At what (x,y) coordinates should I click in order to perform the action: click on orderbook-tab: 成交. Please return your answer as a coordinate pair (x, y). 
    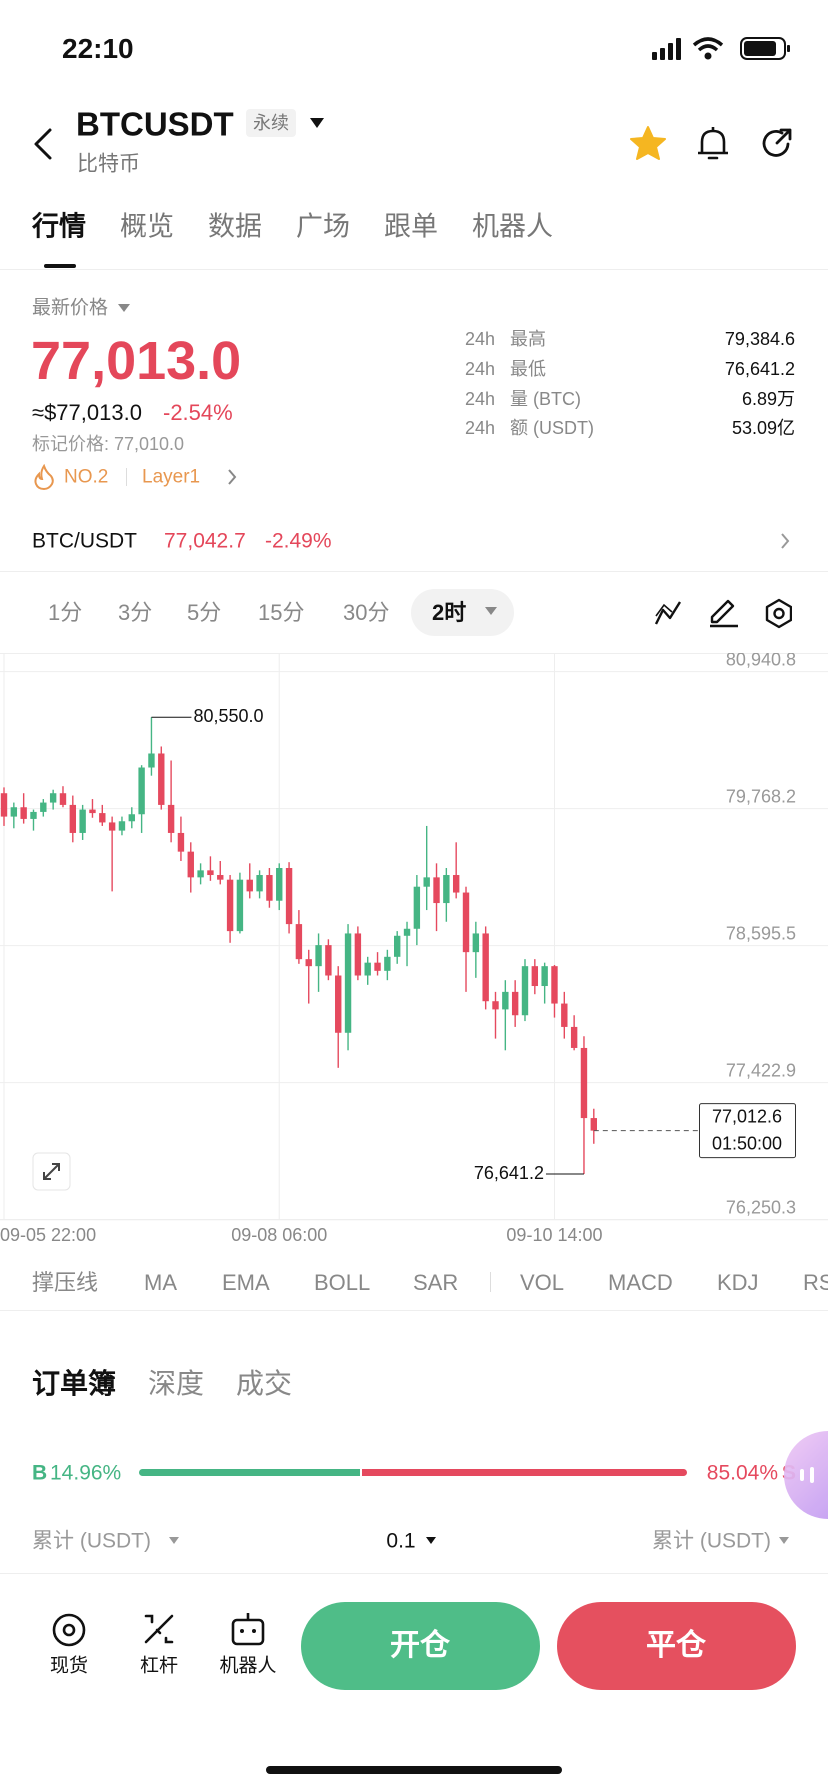
    Looking at the image, I should click on (264, 1383).